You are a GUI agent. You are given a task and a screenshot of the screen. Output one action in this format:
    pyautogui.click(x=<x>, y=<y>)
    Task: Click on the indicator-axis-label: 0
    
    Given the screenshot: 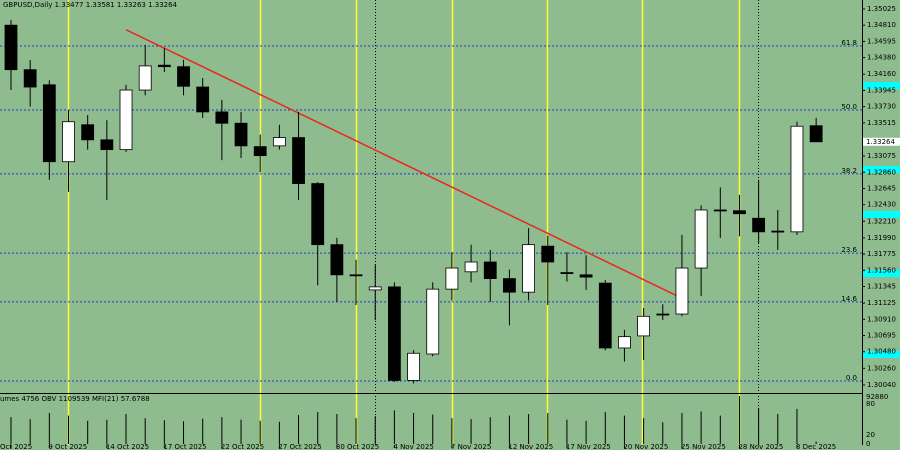 What is the action you would take?
    pyautogui.click(x=868, y=444)
    